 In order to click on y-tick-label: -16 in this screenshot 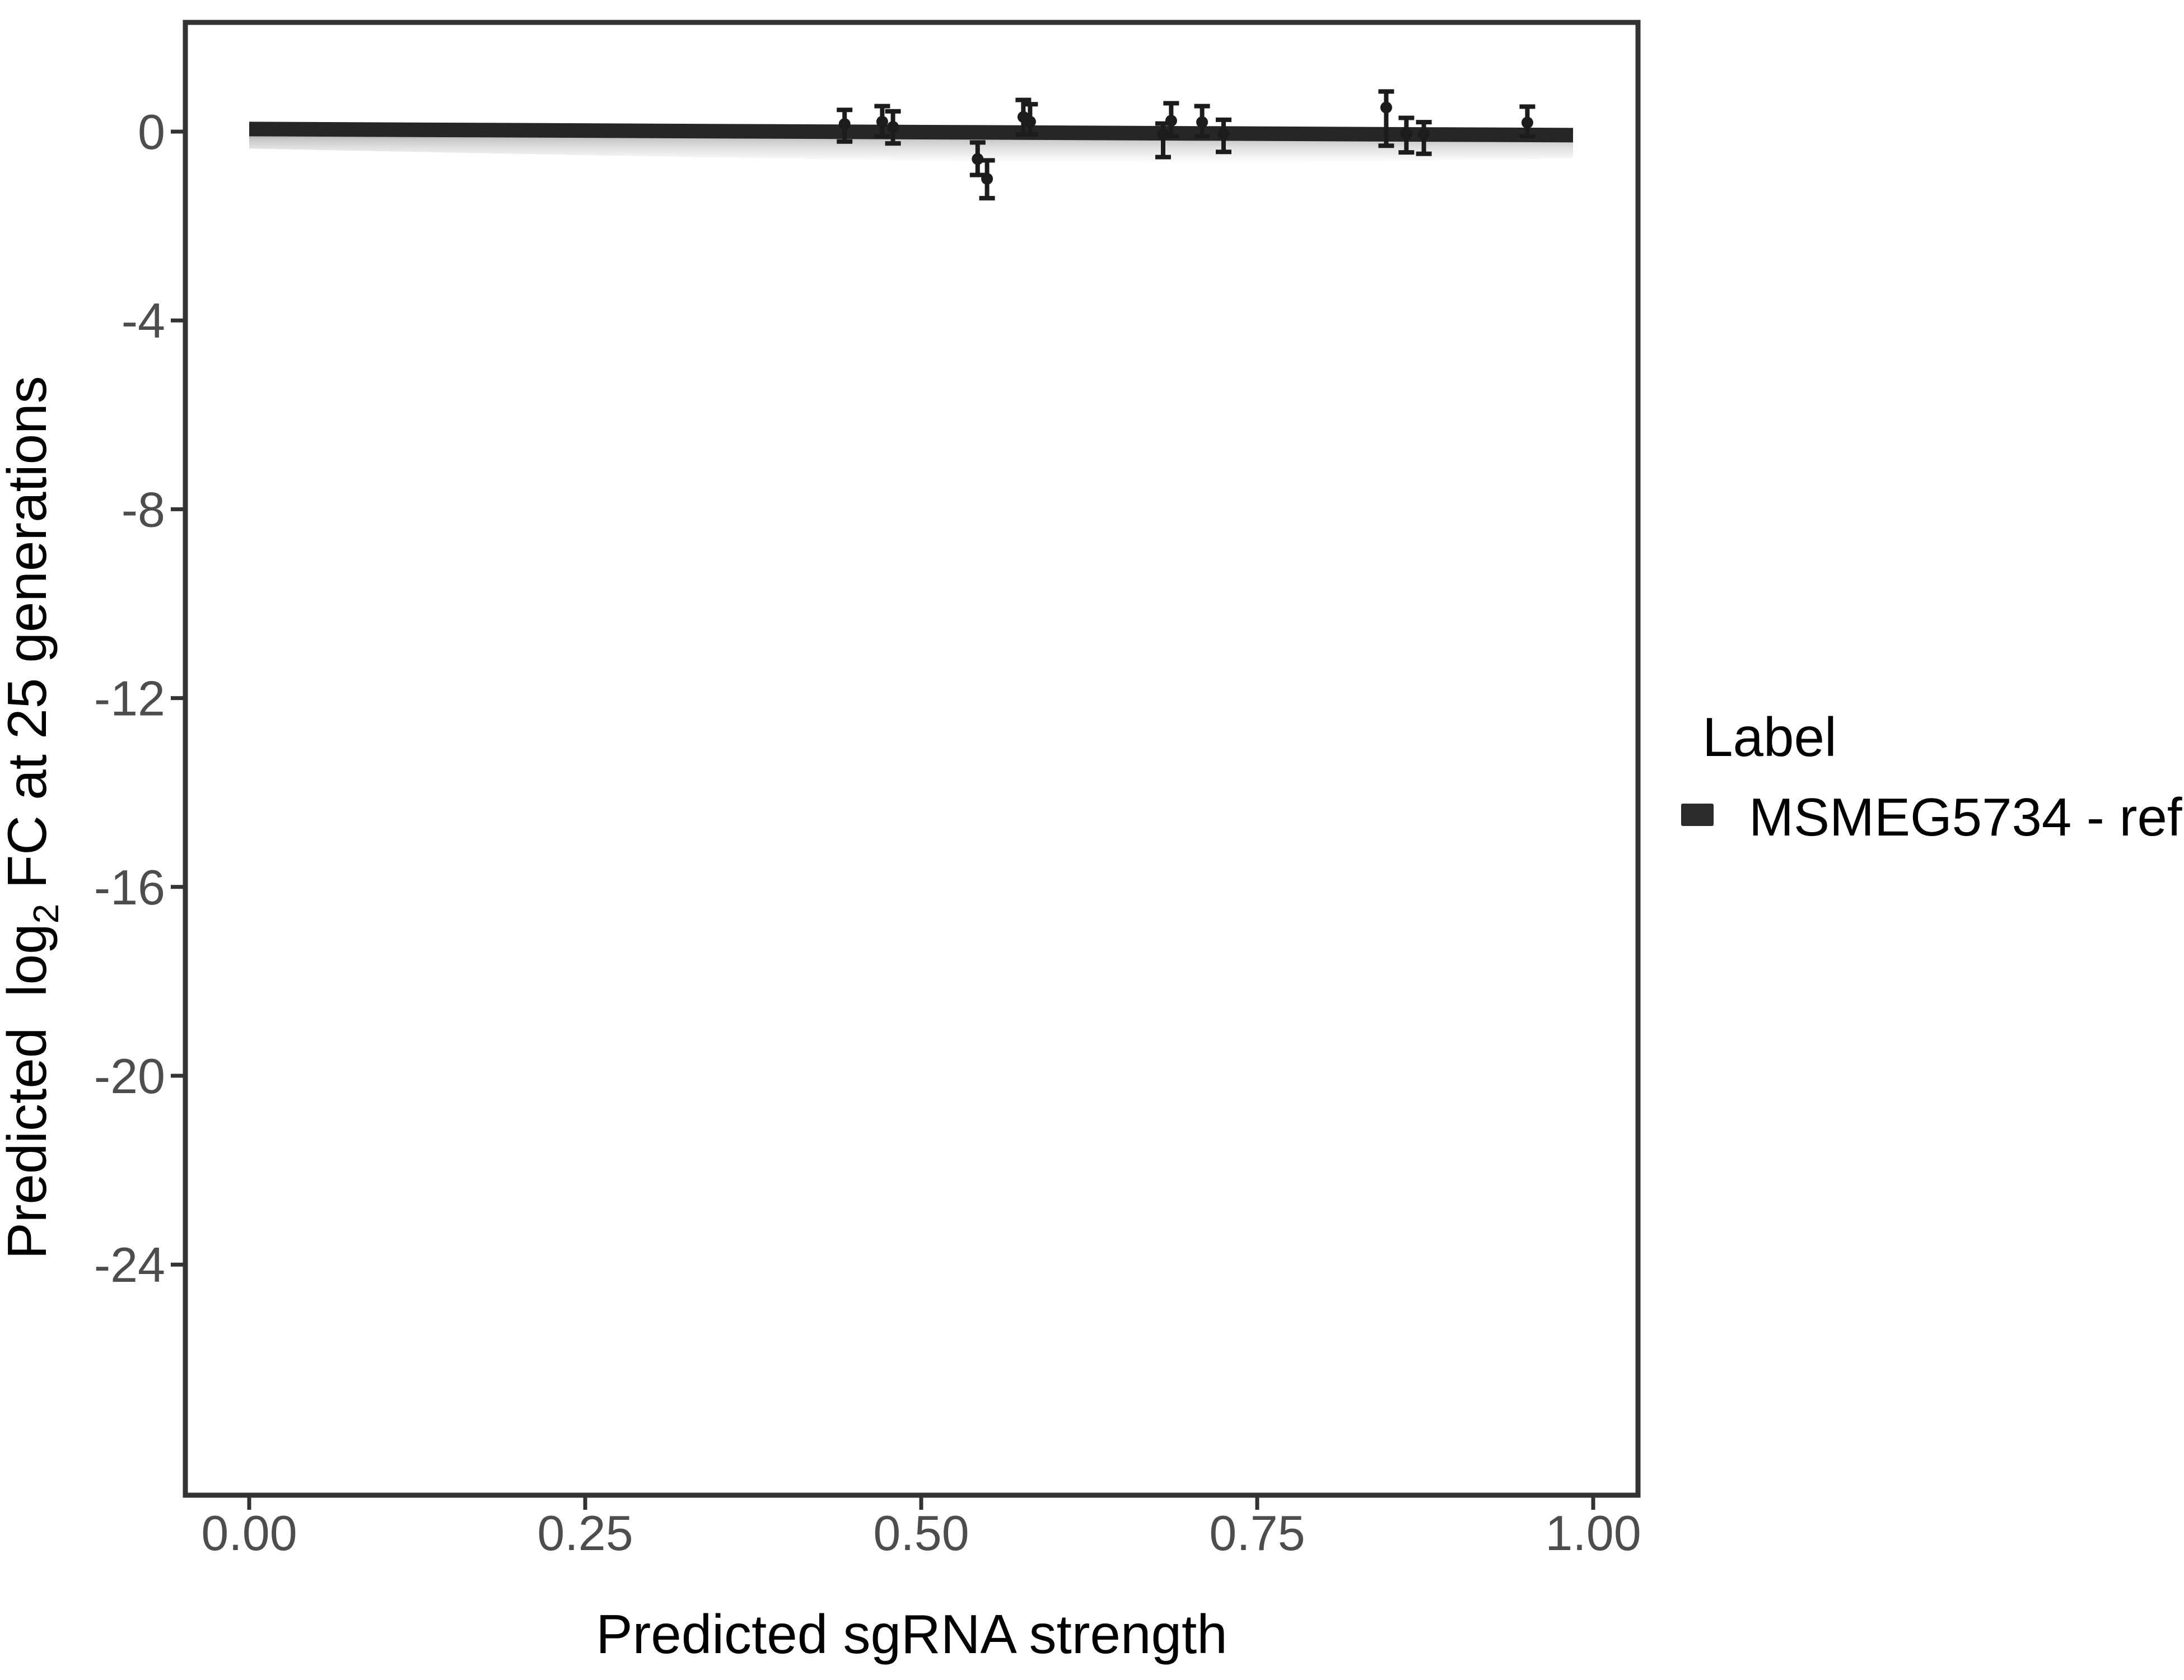, I will do `click(129, 888)`.